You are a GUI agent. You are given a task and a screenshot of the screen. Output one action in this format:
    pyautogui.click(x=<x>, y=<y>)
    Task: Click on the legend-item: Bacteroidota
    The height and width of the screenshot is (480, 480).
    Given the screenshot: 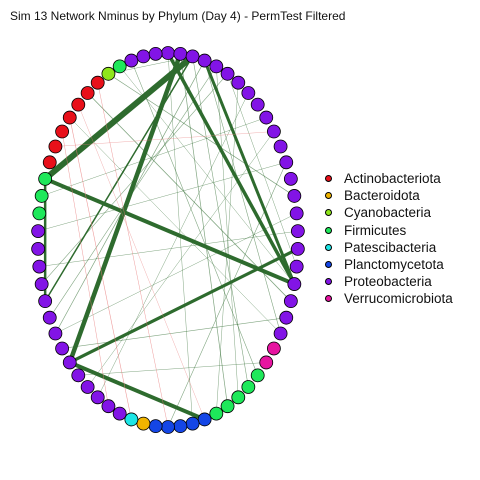 What is the action you would take?
    pyautogui.click(x=389, y=195)
    